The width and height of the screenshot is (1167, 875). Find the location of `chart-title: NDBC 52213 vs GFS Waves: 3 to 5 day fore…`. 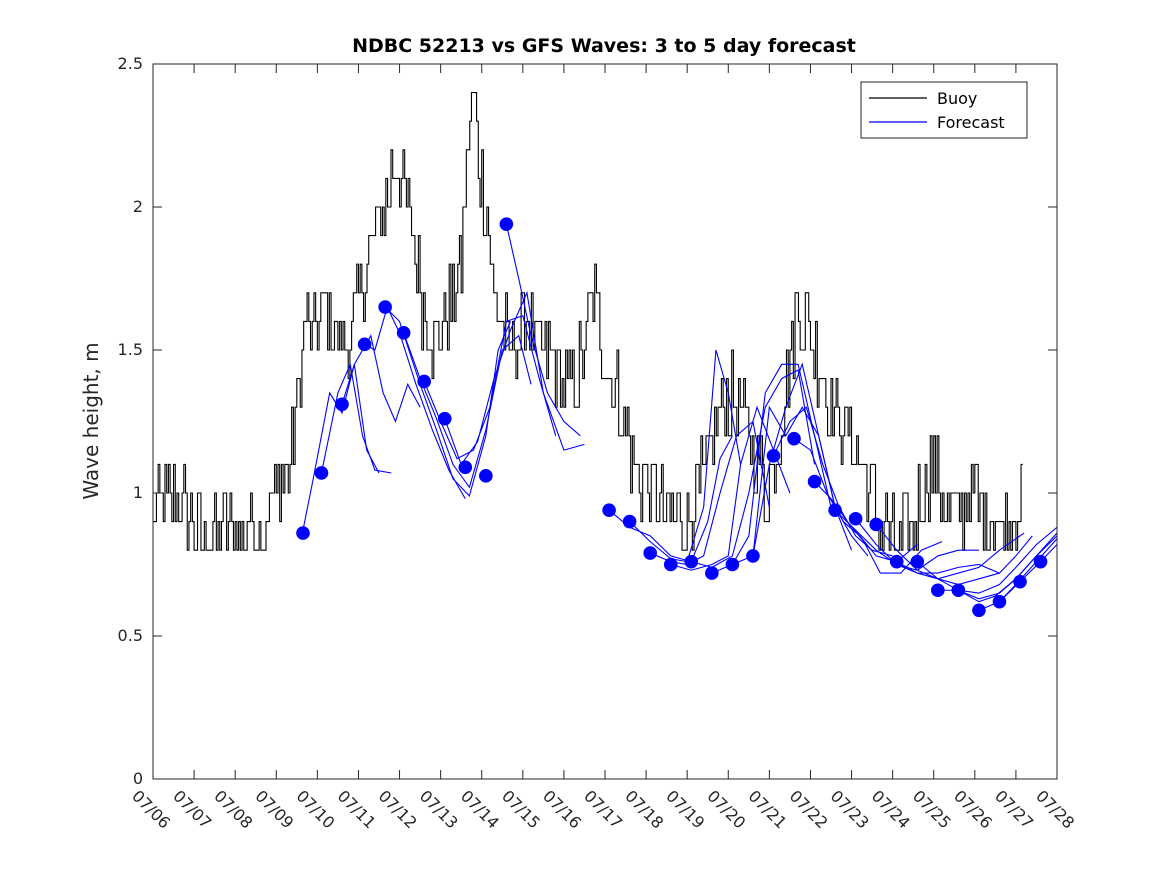

chart-title: NDBC 52213 vs GFS Waves: 3 to 5 day fore… is located at coordinates (604, 46).